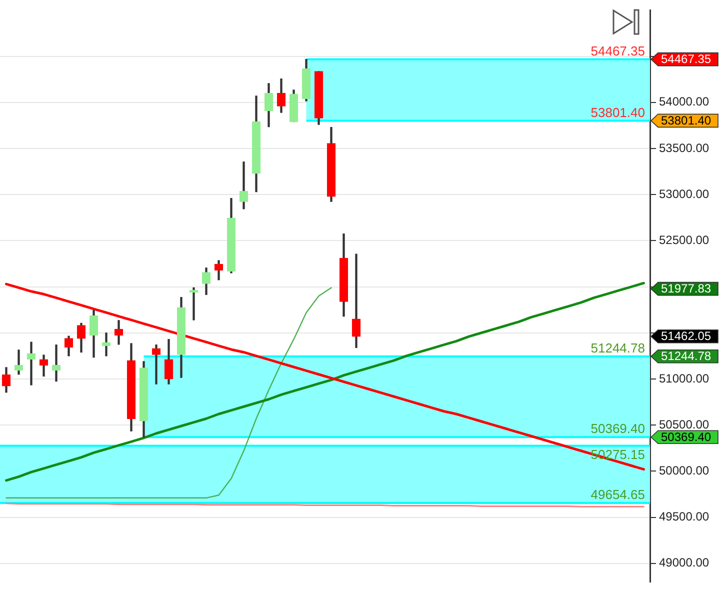 This screenshot has width=721, height=592. I want to click on y-tick-label: 49000.00, so click(684, 563).